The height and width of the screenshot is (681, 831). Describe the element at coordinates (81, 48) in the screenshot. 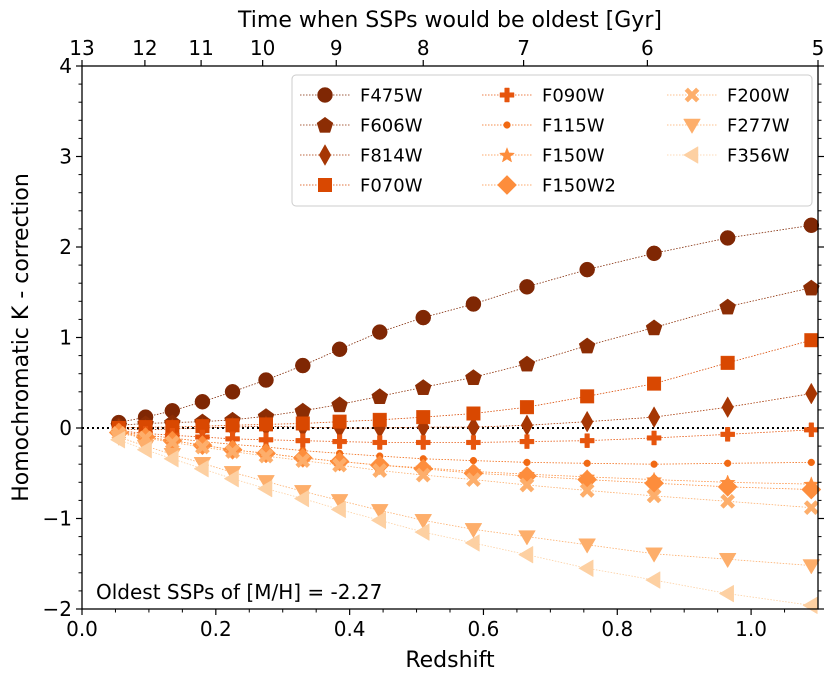

I see `top-tick-label: 13` at that location.